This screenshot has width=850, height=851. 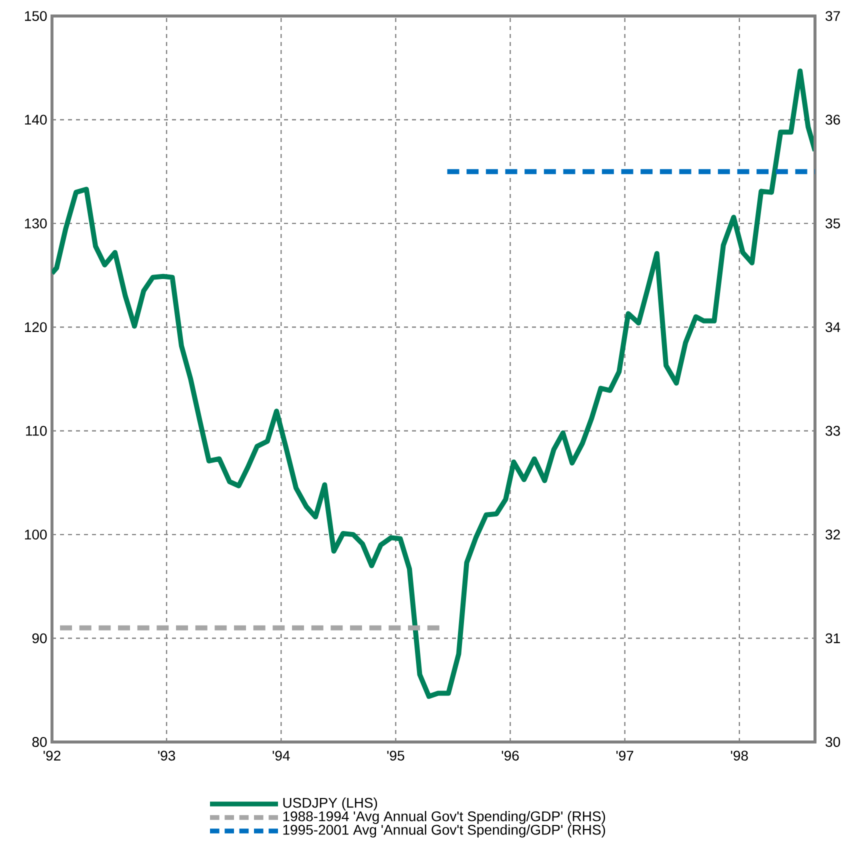 I want to click on legend-label: USDJPY (LHS), so click(x=330, y=804).